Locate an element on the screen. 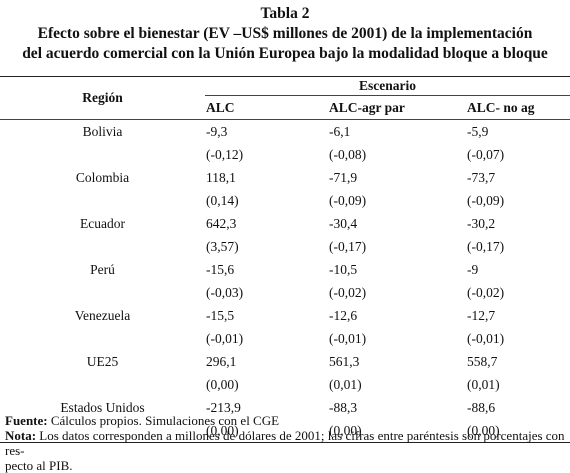 The height and width of the screenshot is (473, 570). pct-alc: (-0,01) is located at coordinates (225, 338).